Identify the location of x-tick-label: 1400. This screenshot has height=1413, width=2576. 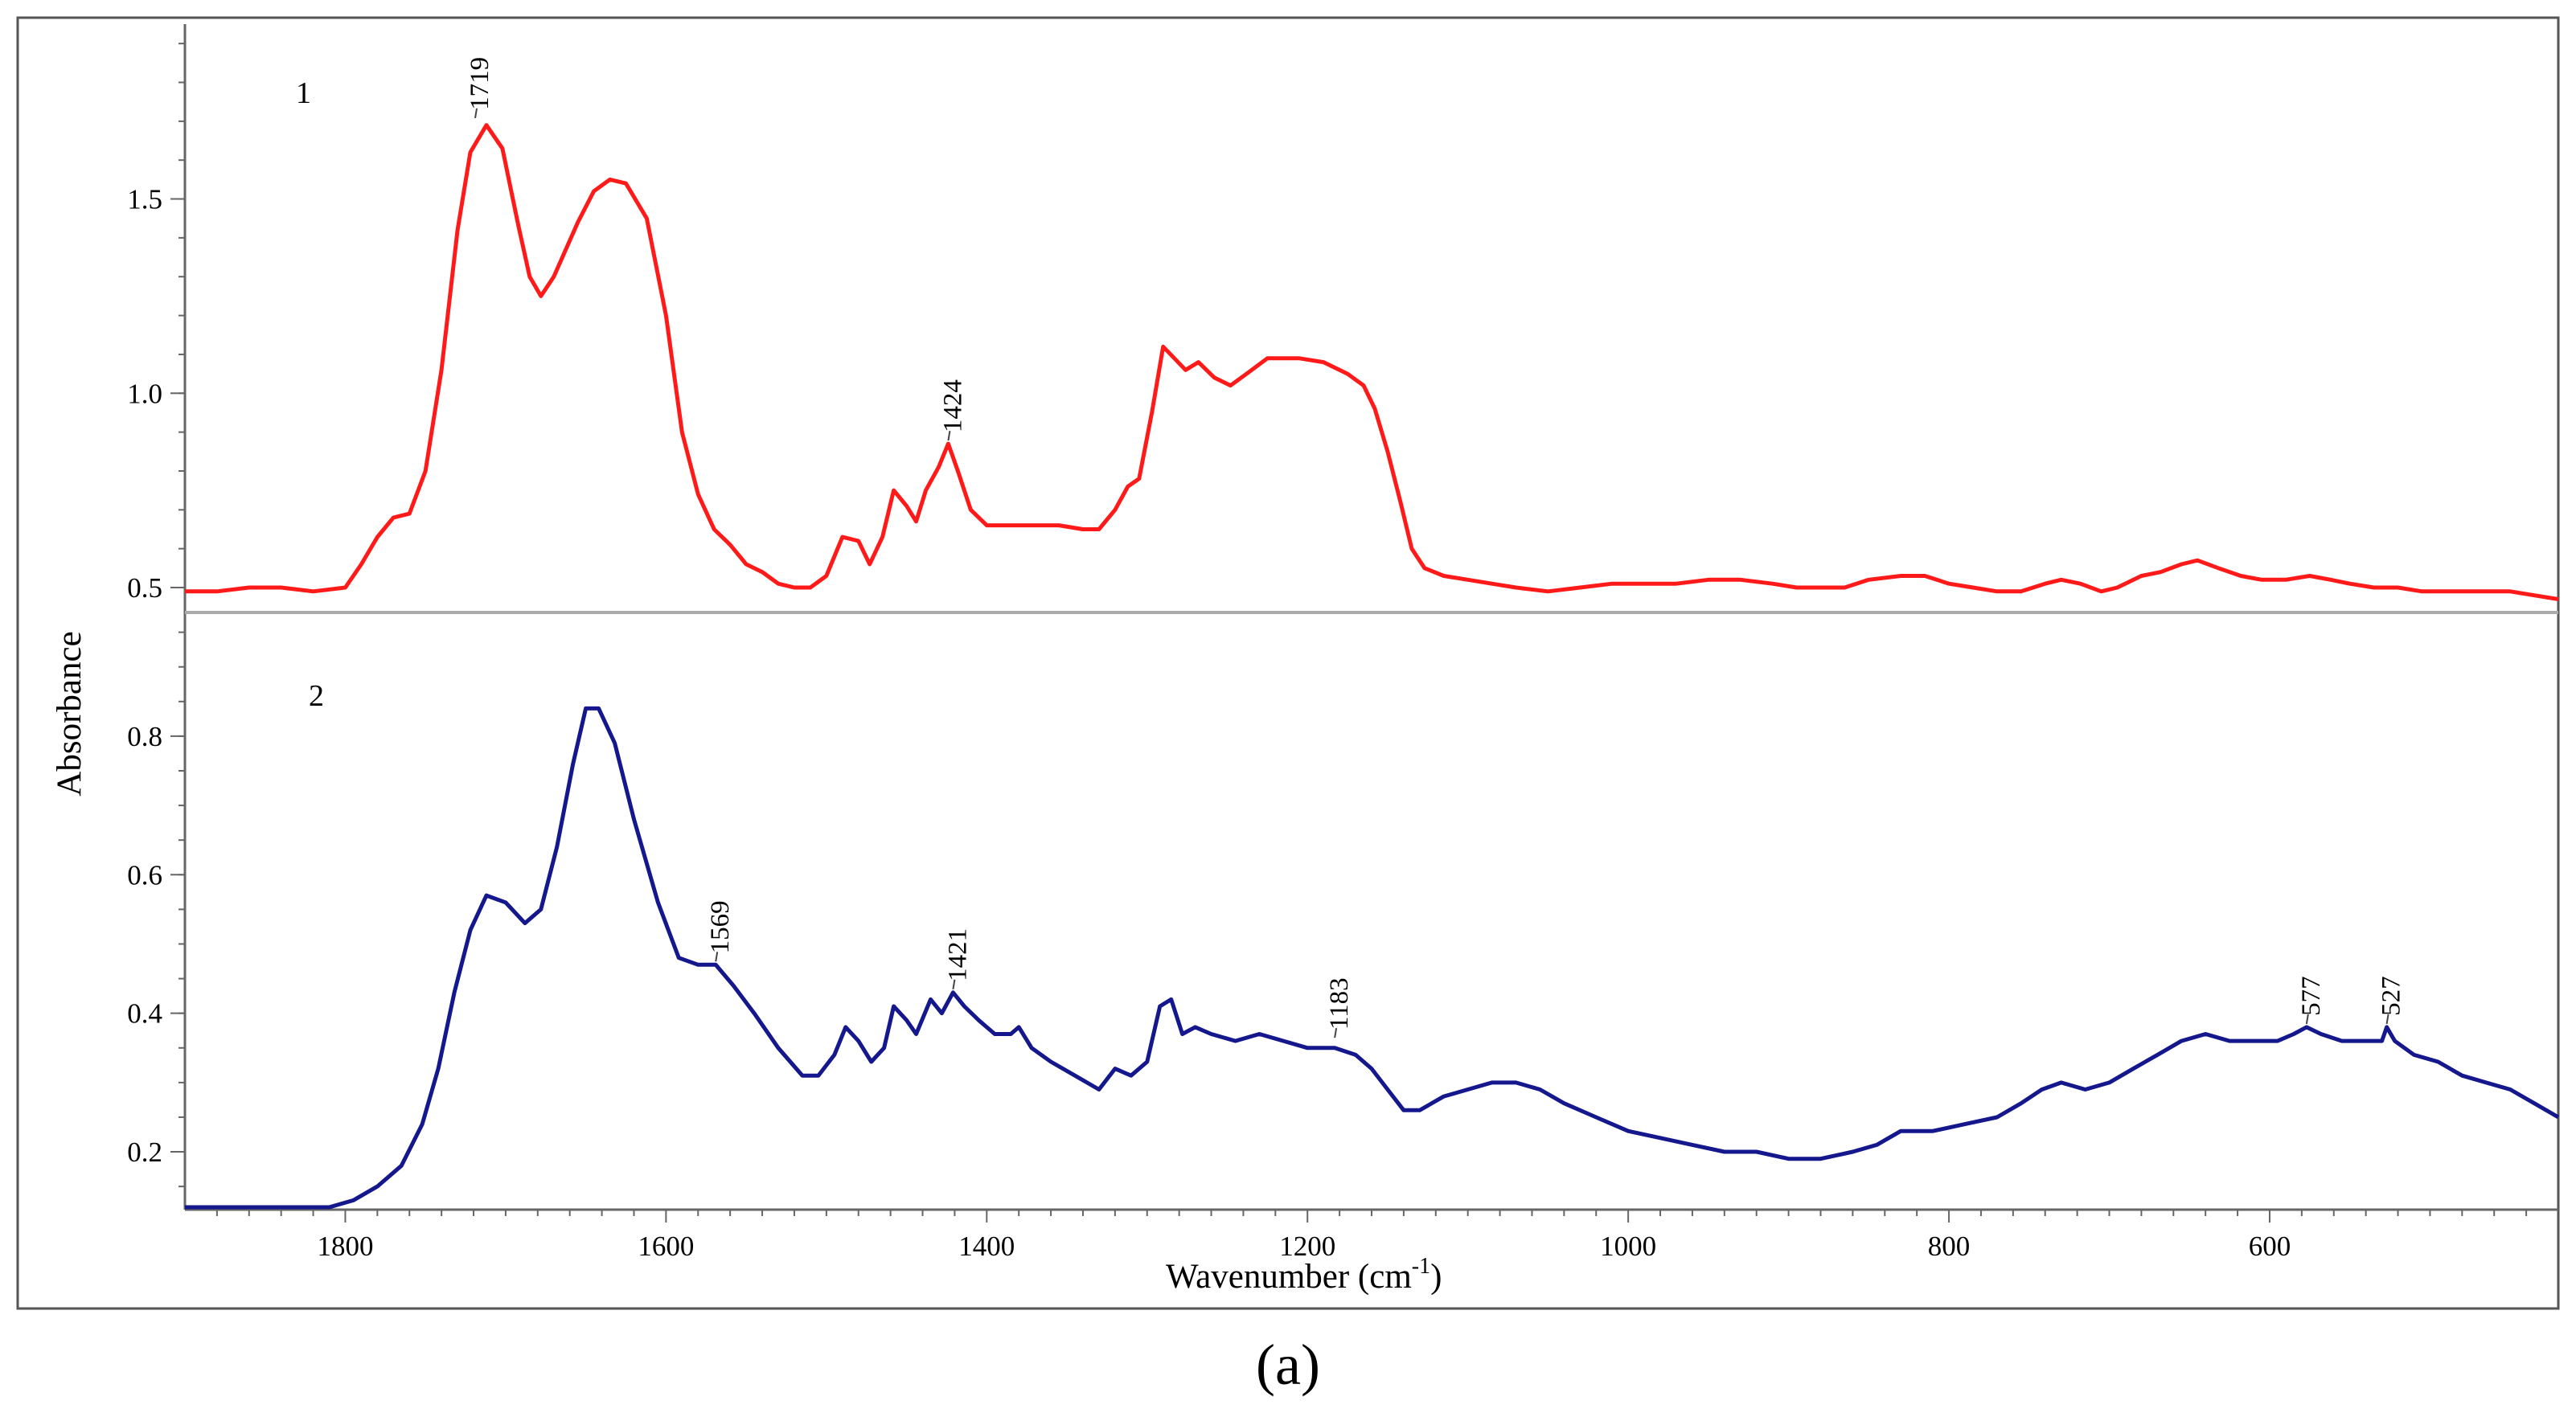
(986, 1246).